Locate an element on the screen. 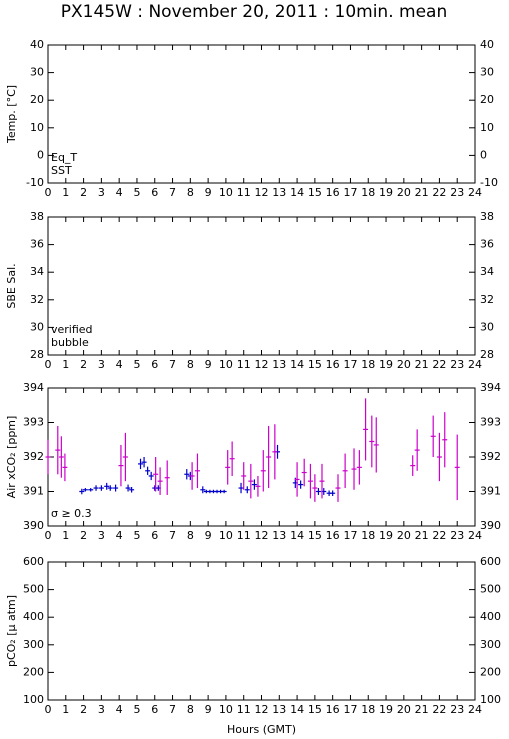 Image resolution: width=509 pixels, height=739 pixels. y-tick-label: 28 is located at coordinates (487, 354).